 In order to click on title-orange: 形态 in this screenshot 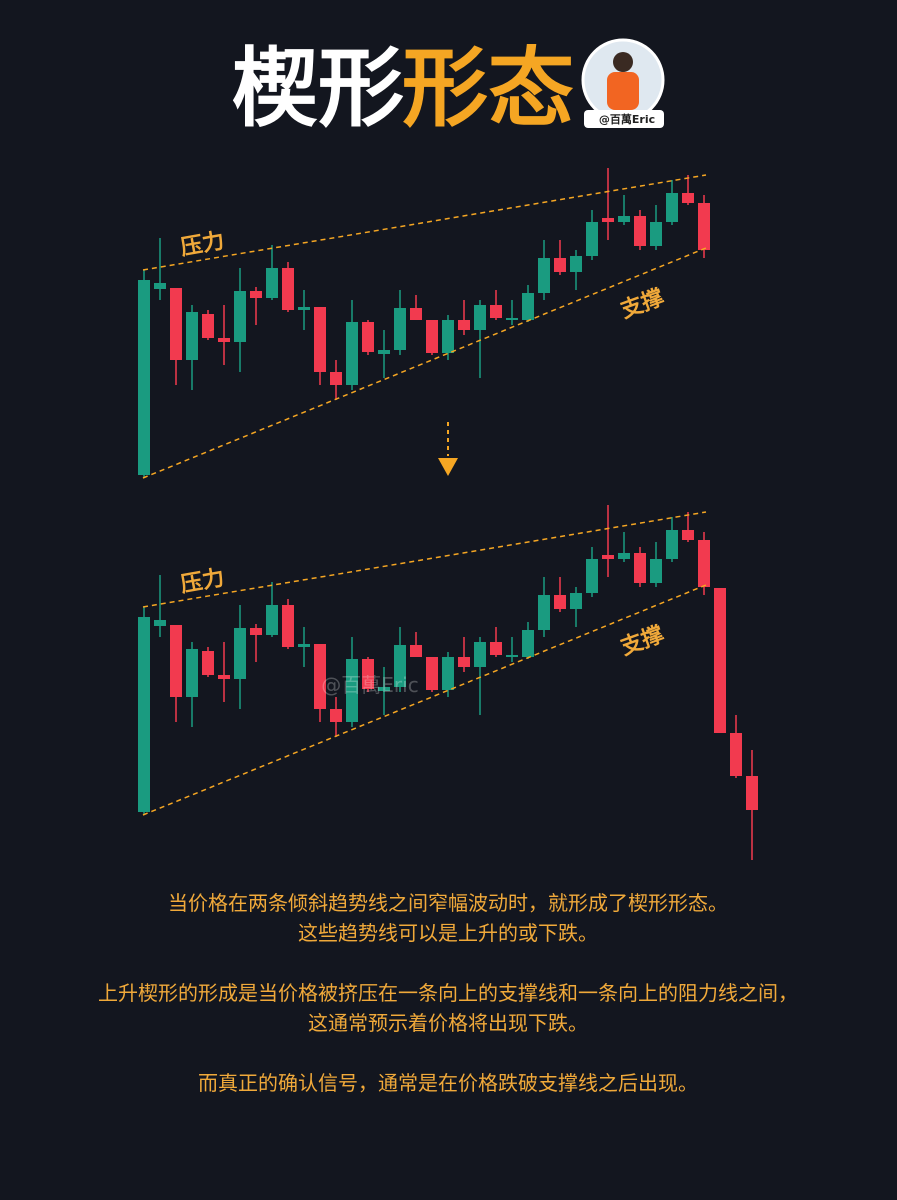, I will do `click(488, 89)`.